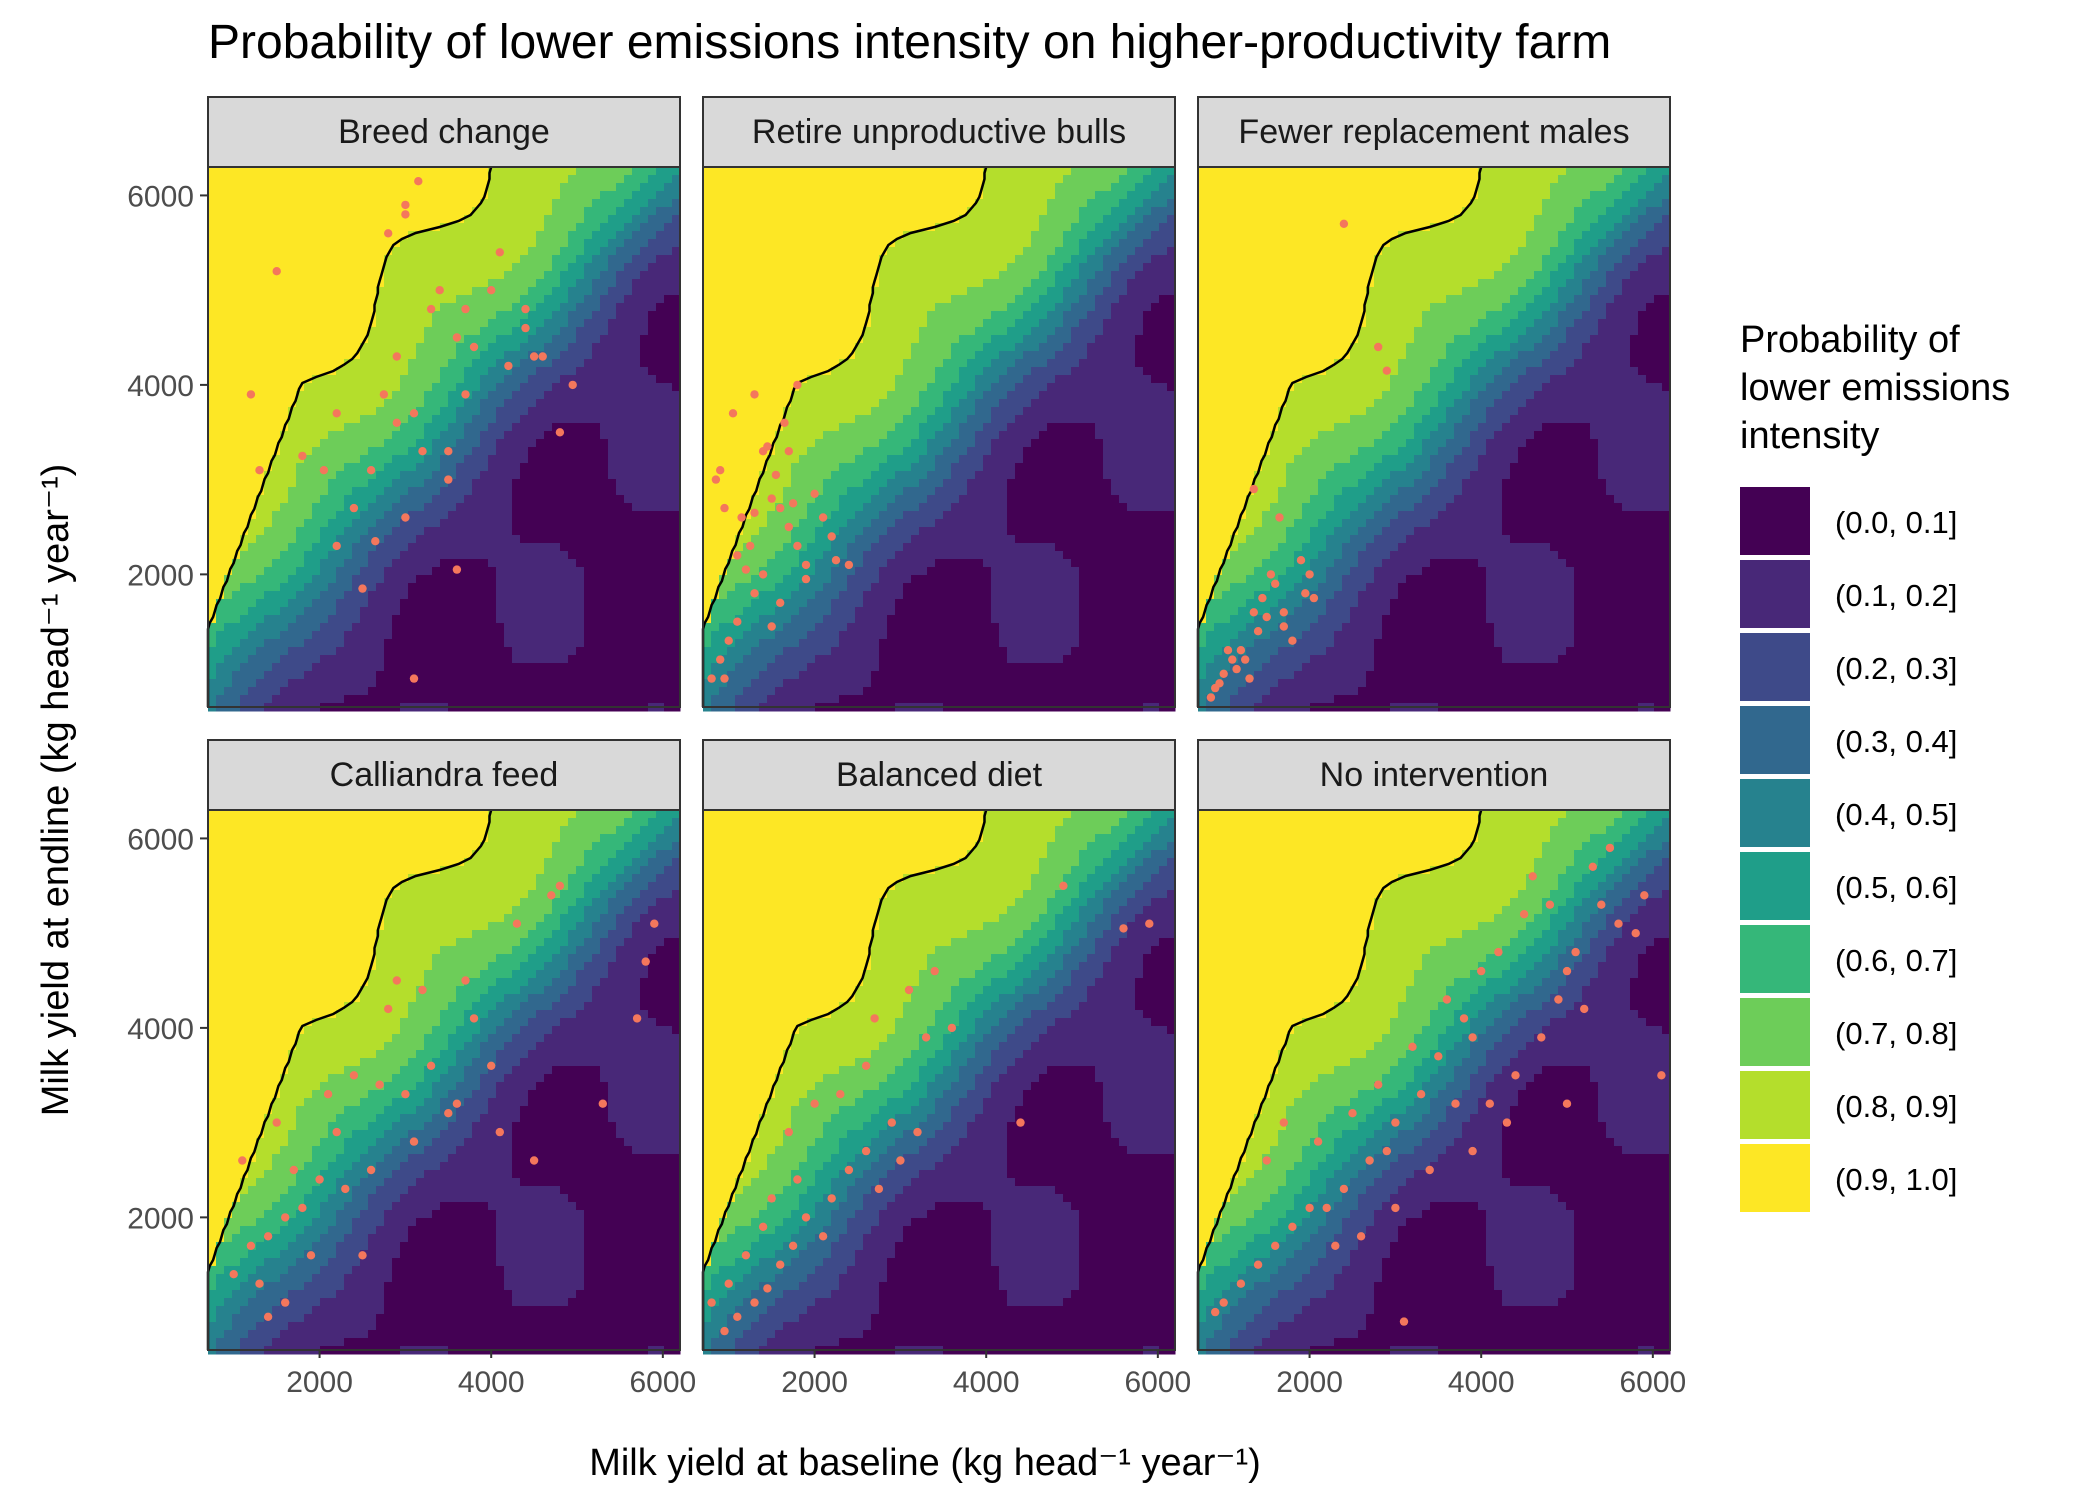  Describe the element at coordinates (1875, 388) in the screenshot. I see `legend-title: Probability of lower emissions intensity` at that location.